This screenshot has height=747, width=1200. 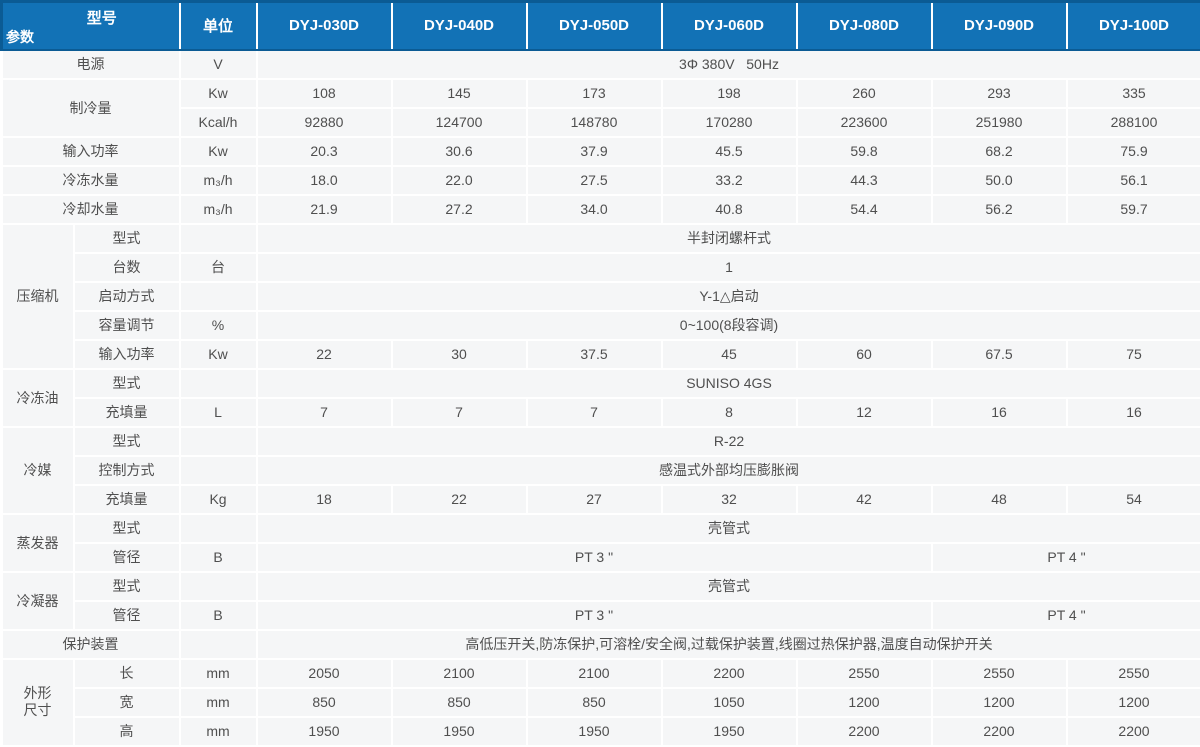 What do you see at coordinates (459, 499) in the screenshot?
I see `value-cell: 22` at bounding box center [459, 499].